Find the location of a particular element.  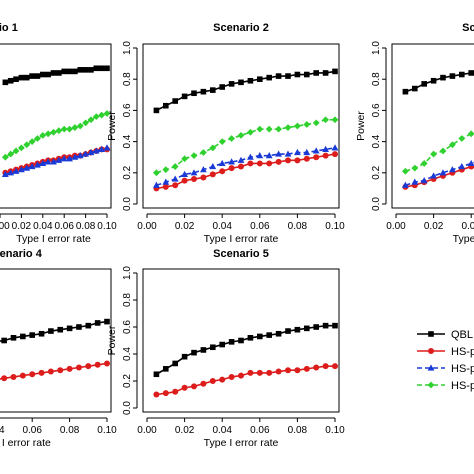

legend-item: HS-p is located at coordinates (445, 352).